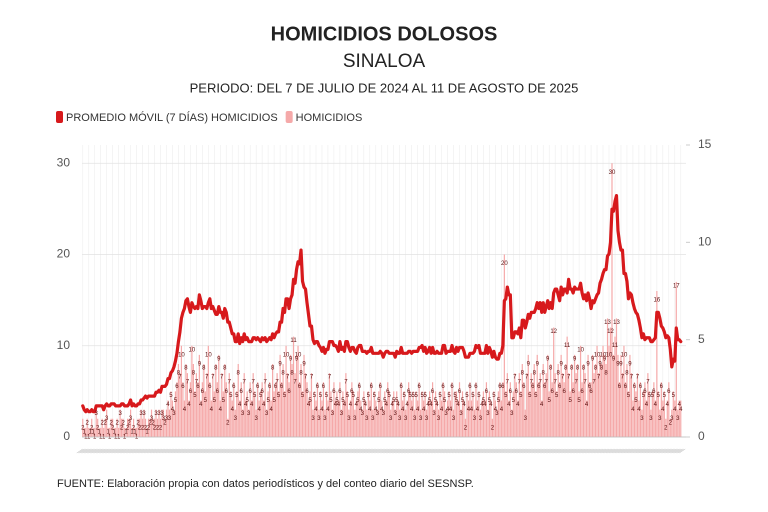 The width and height of the screenshot is (768, 512). What do you see at coordinates (535, 374) in the screenshot?
I see `bar-value-label: 8` at bounding box center [535, 374].